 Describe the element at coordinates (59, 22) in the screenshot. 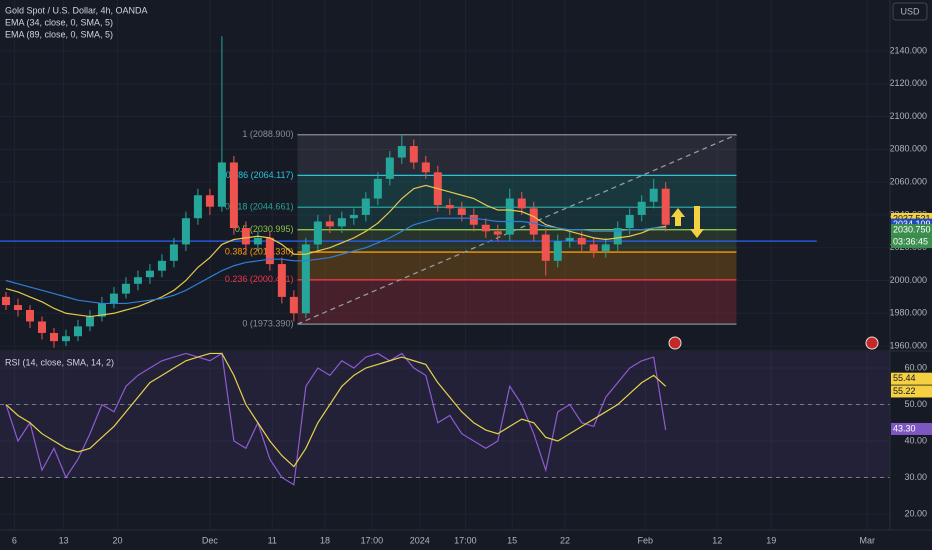

I see `legend-entry: EMA (34, close, 0, SMA, 5)` at that location.